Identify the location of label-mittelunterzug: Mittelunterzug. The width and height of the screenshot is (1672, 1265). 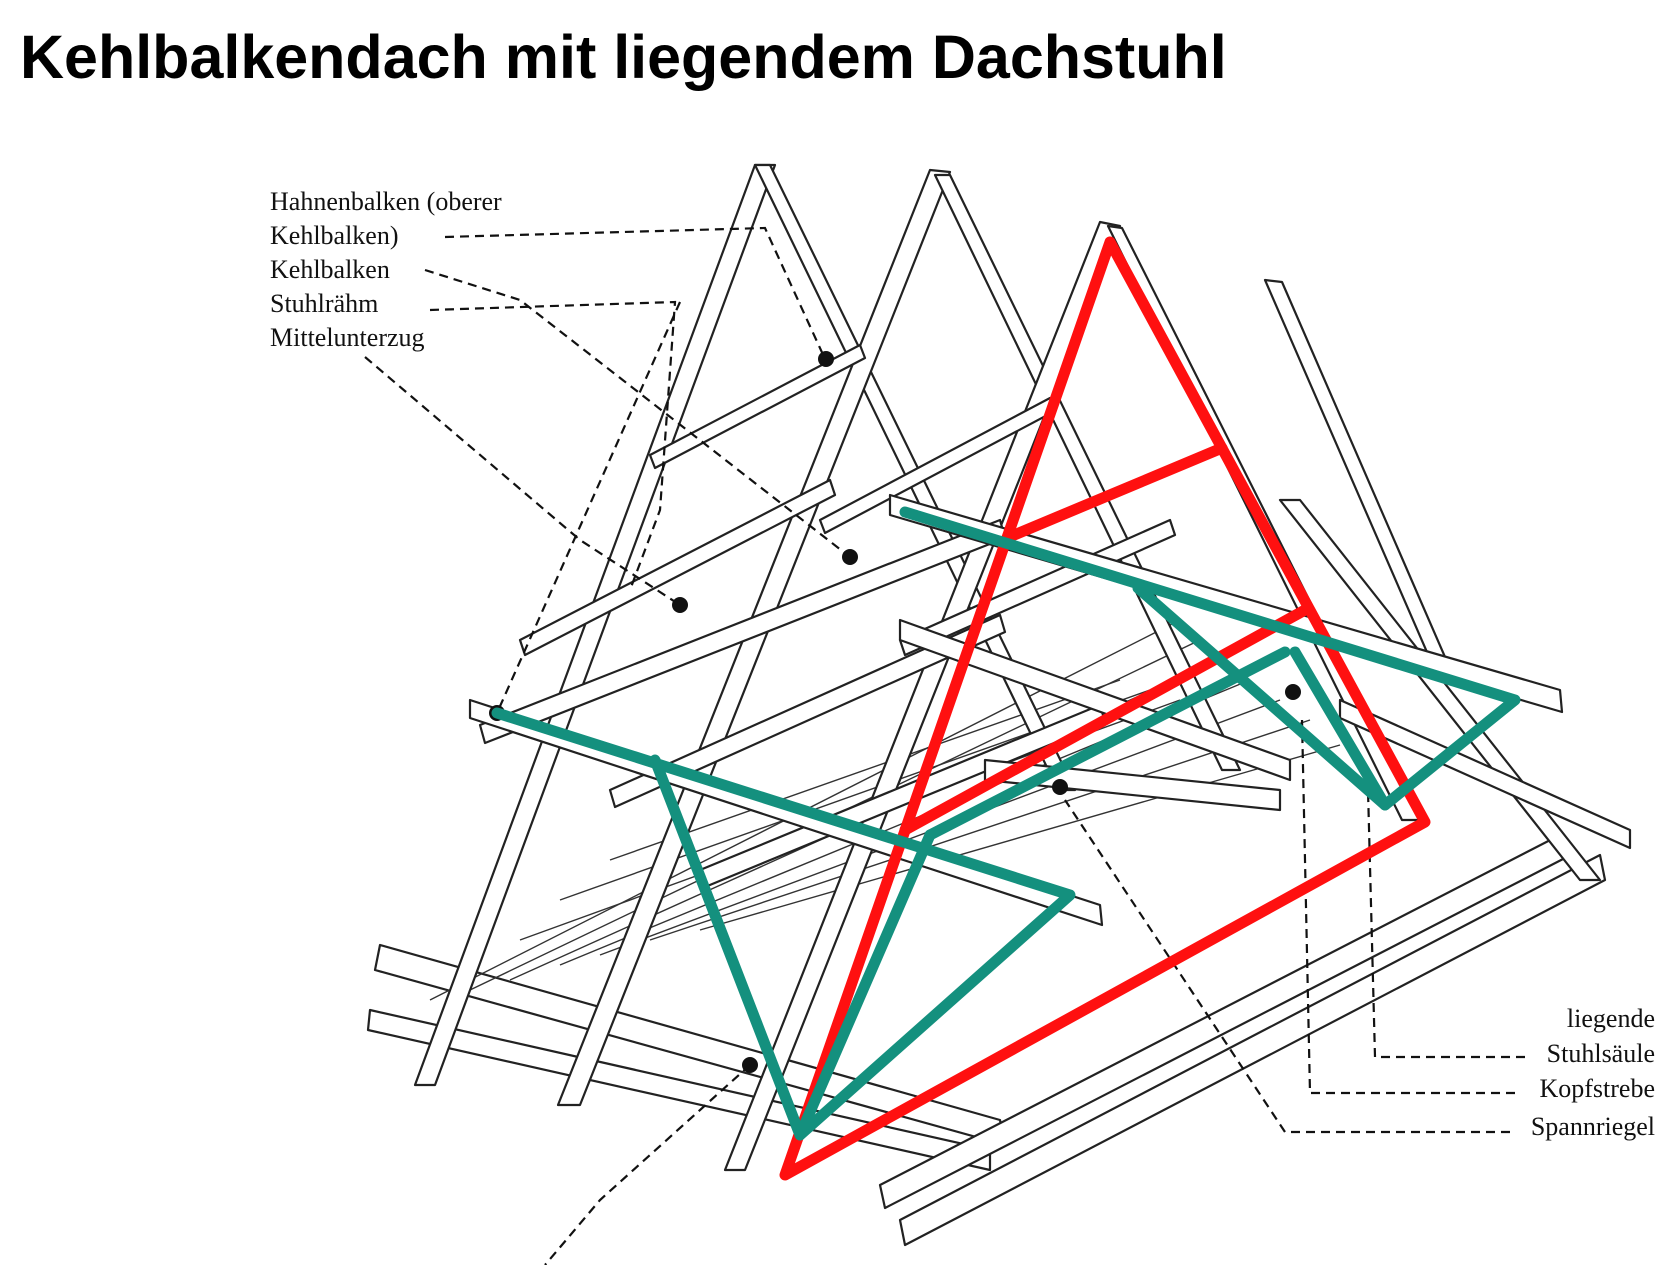
(347, 337).